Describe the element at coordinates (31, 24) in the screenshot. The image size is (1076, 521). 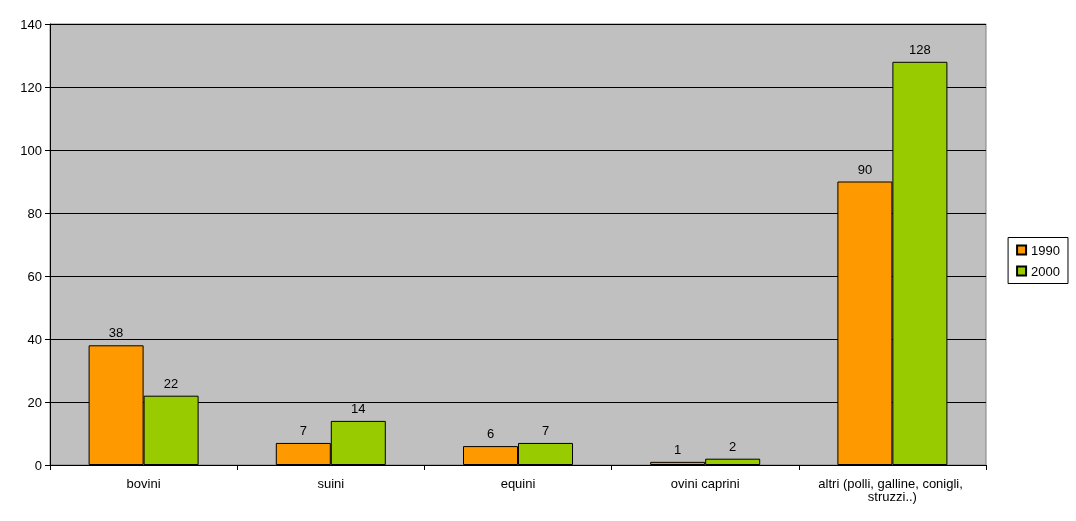
I see `y-tick-label: 140` at that location.